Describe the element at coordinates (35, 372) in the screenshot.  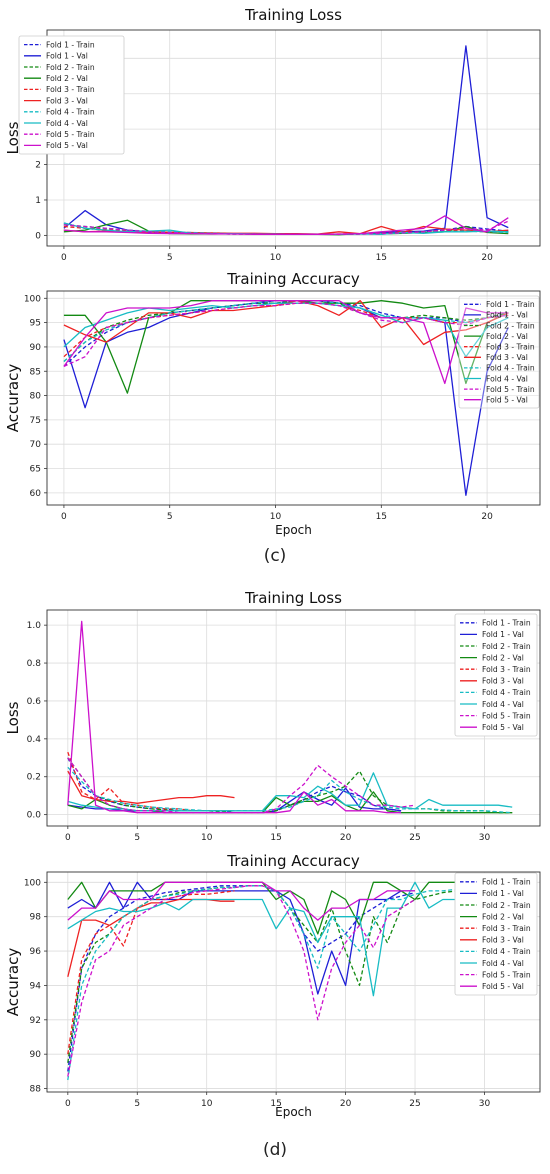
I see `y-tick-label: 85` at that location.